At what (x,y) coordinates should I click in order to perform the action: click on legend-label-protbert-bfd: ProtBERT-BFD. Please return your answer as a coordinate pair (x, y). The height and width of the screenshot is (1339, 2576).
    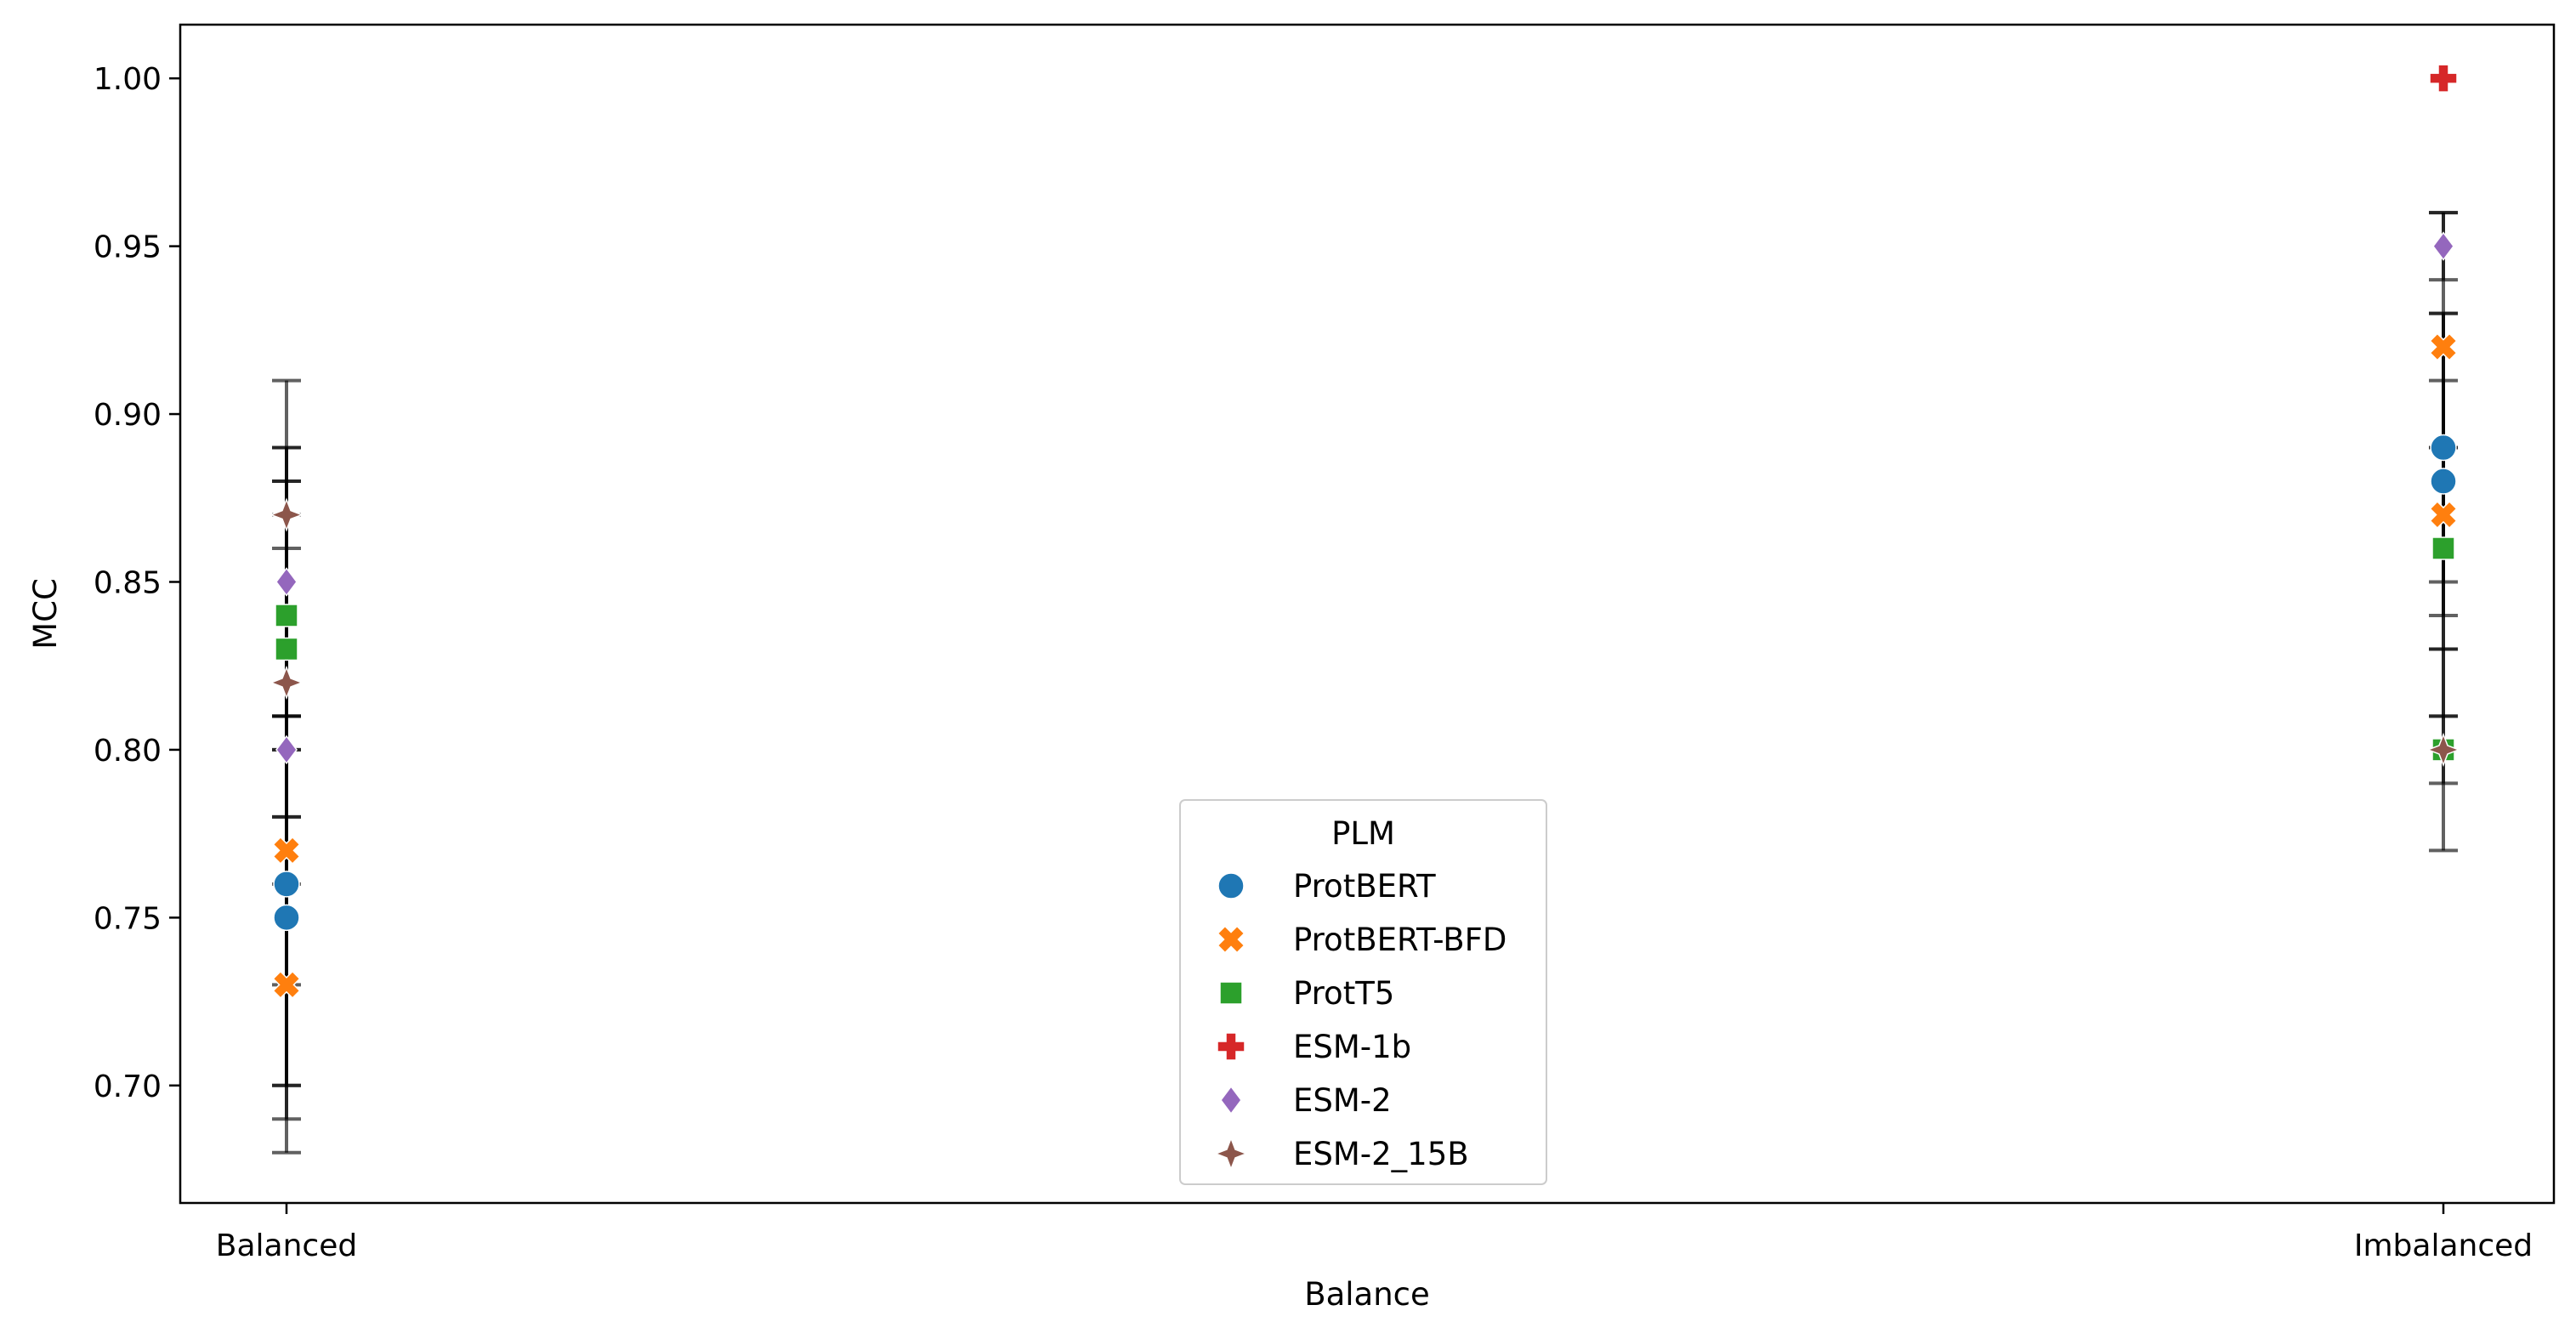
    Looking at the image, I should click on (1400, 940).